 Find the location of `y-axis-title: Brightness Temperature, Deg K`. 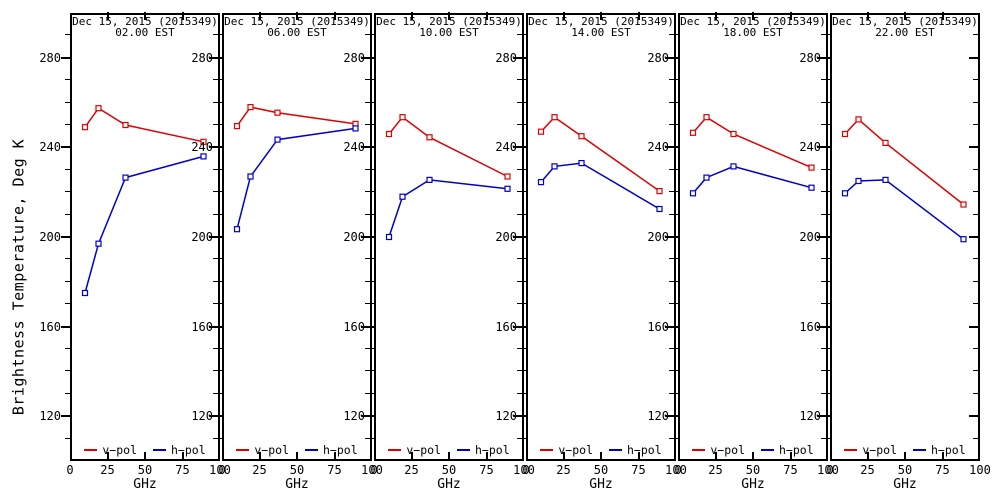

y-axis-title: Brightness Temperature, Deg K is located at coordinates (18, 277).